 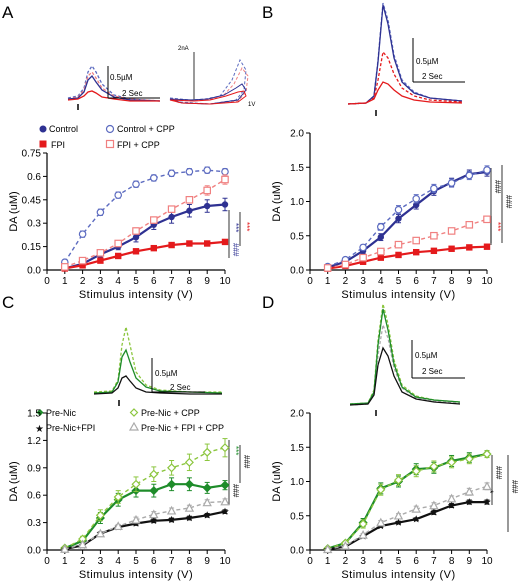 I want to click on legend-a: Control Control + CPP FPI FPI + CPP, so click(x=107, y=137).